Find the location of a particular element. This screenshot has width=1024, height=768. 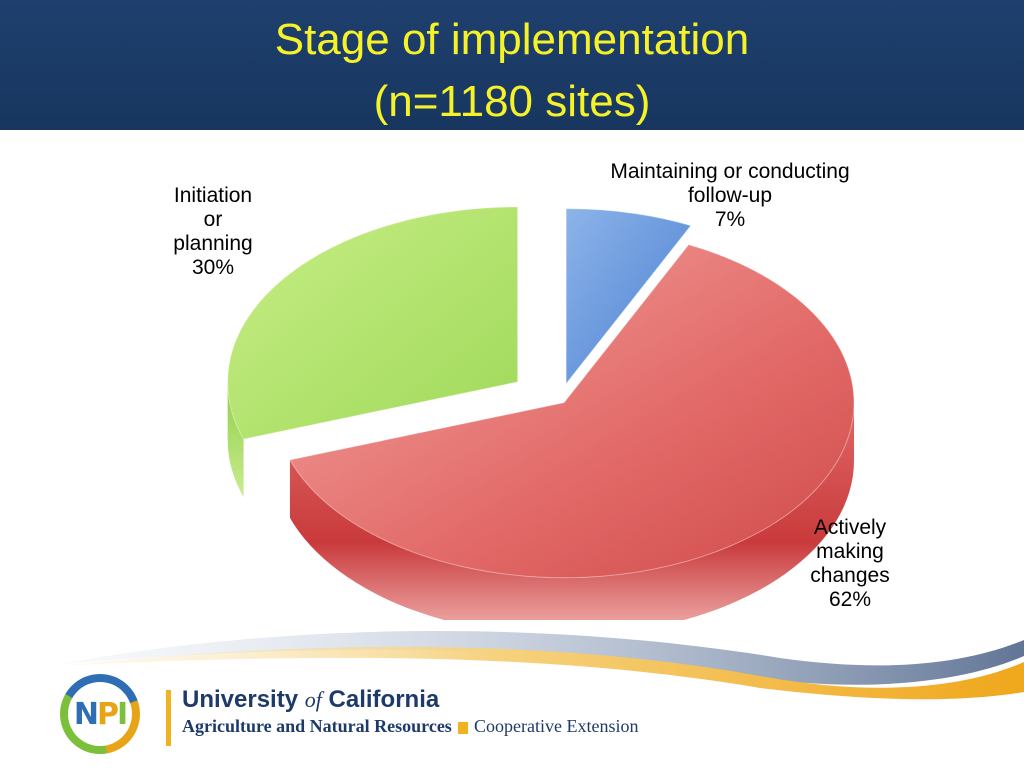

label-actively-making-changes: Actively making changes 62% is located at coordinates (850, 563).